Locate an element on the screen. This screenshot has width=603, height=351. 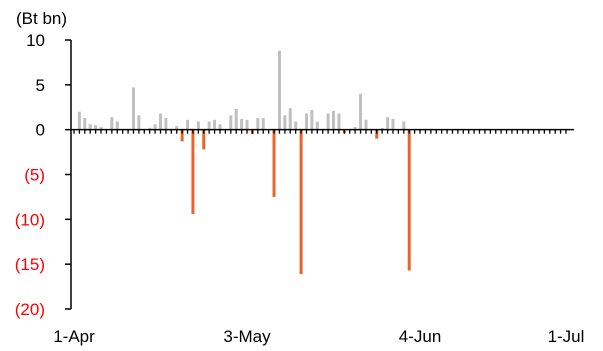
y-tick-label: 0 is located at coordinates (40, 130).